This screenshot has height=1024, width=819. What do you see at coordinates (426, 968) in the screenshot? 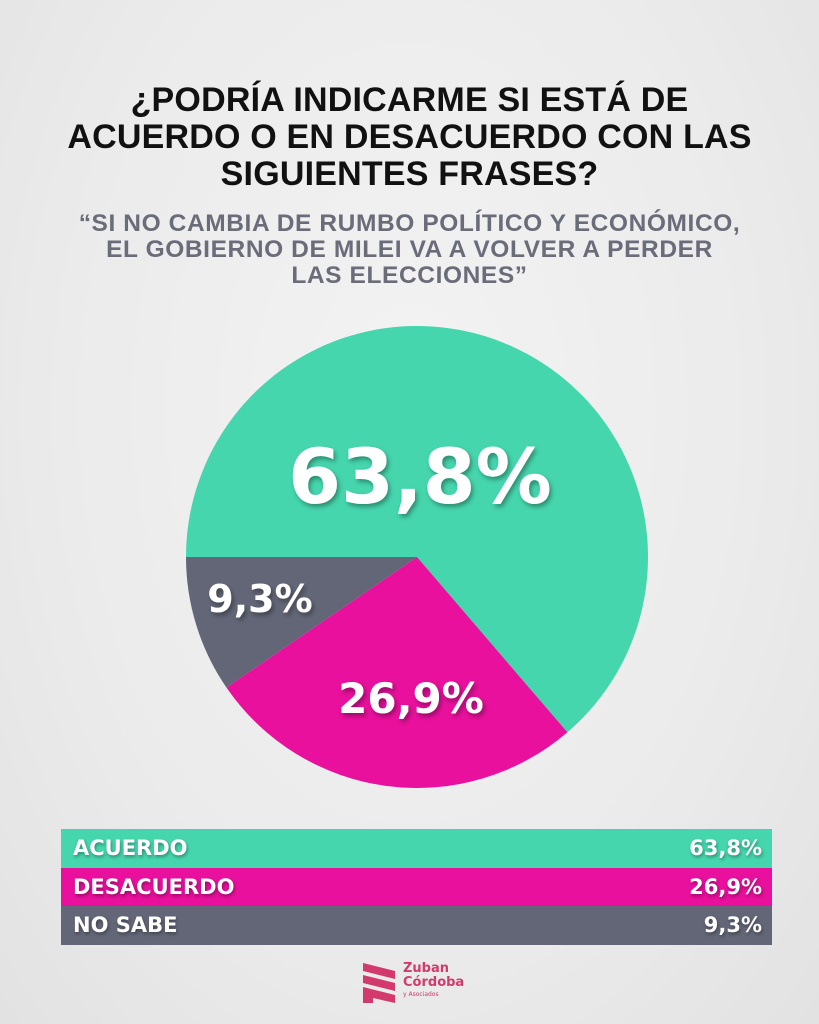
I see `brand-line-1: Zuban` at bounding box center [426, 968].